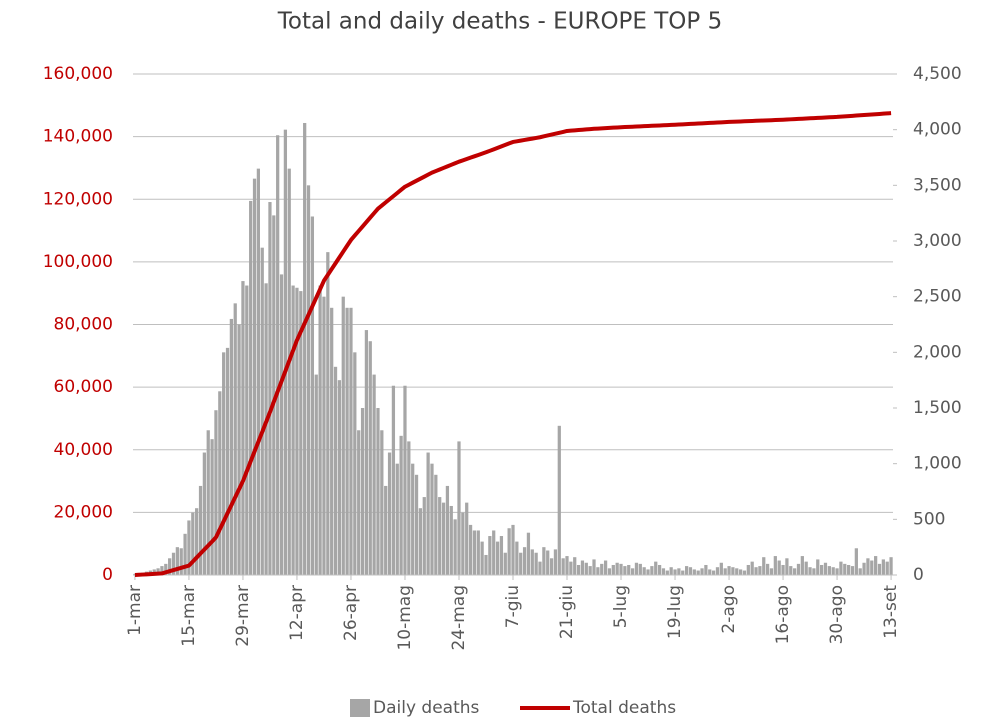 The width and height of the screenshot is (994, 724). I want to click on x-tick-label: 16-ago, so click(783, 614).